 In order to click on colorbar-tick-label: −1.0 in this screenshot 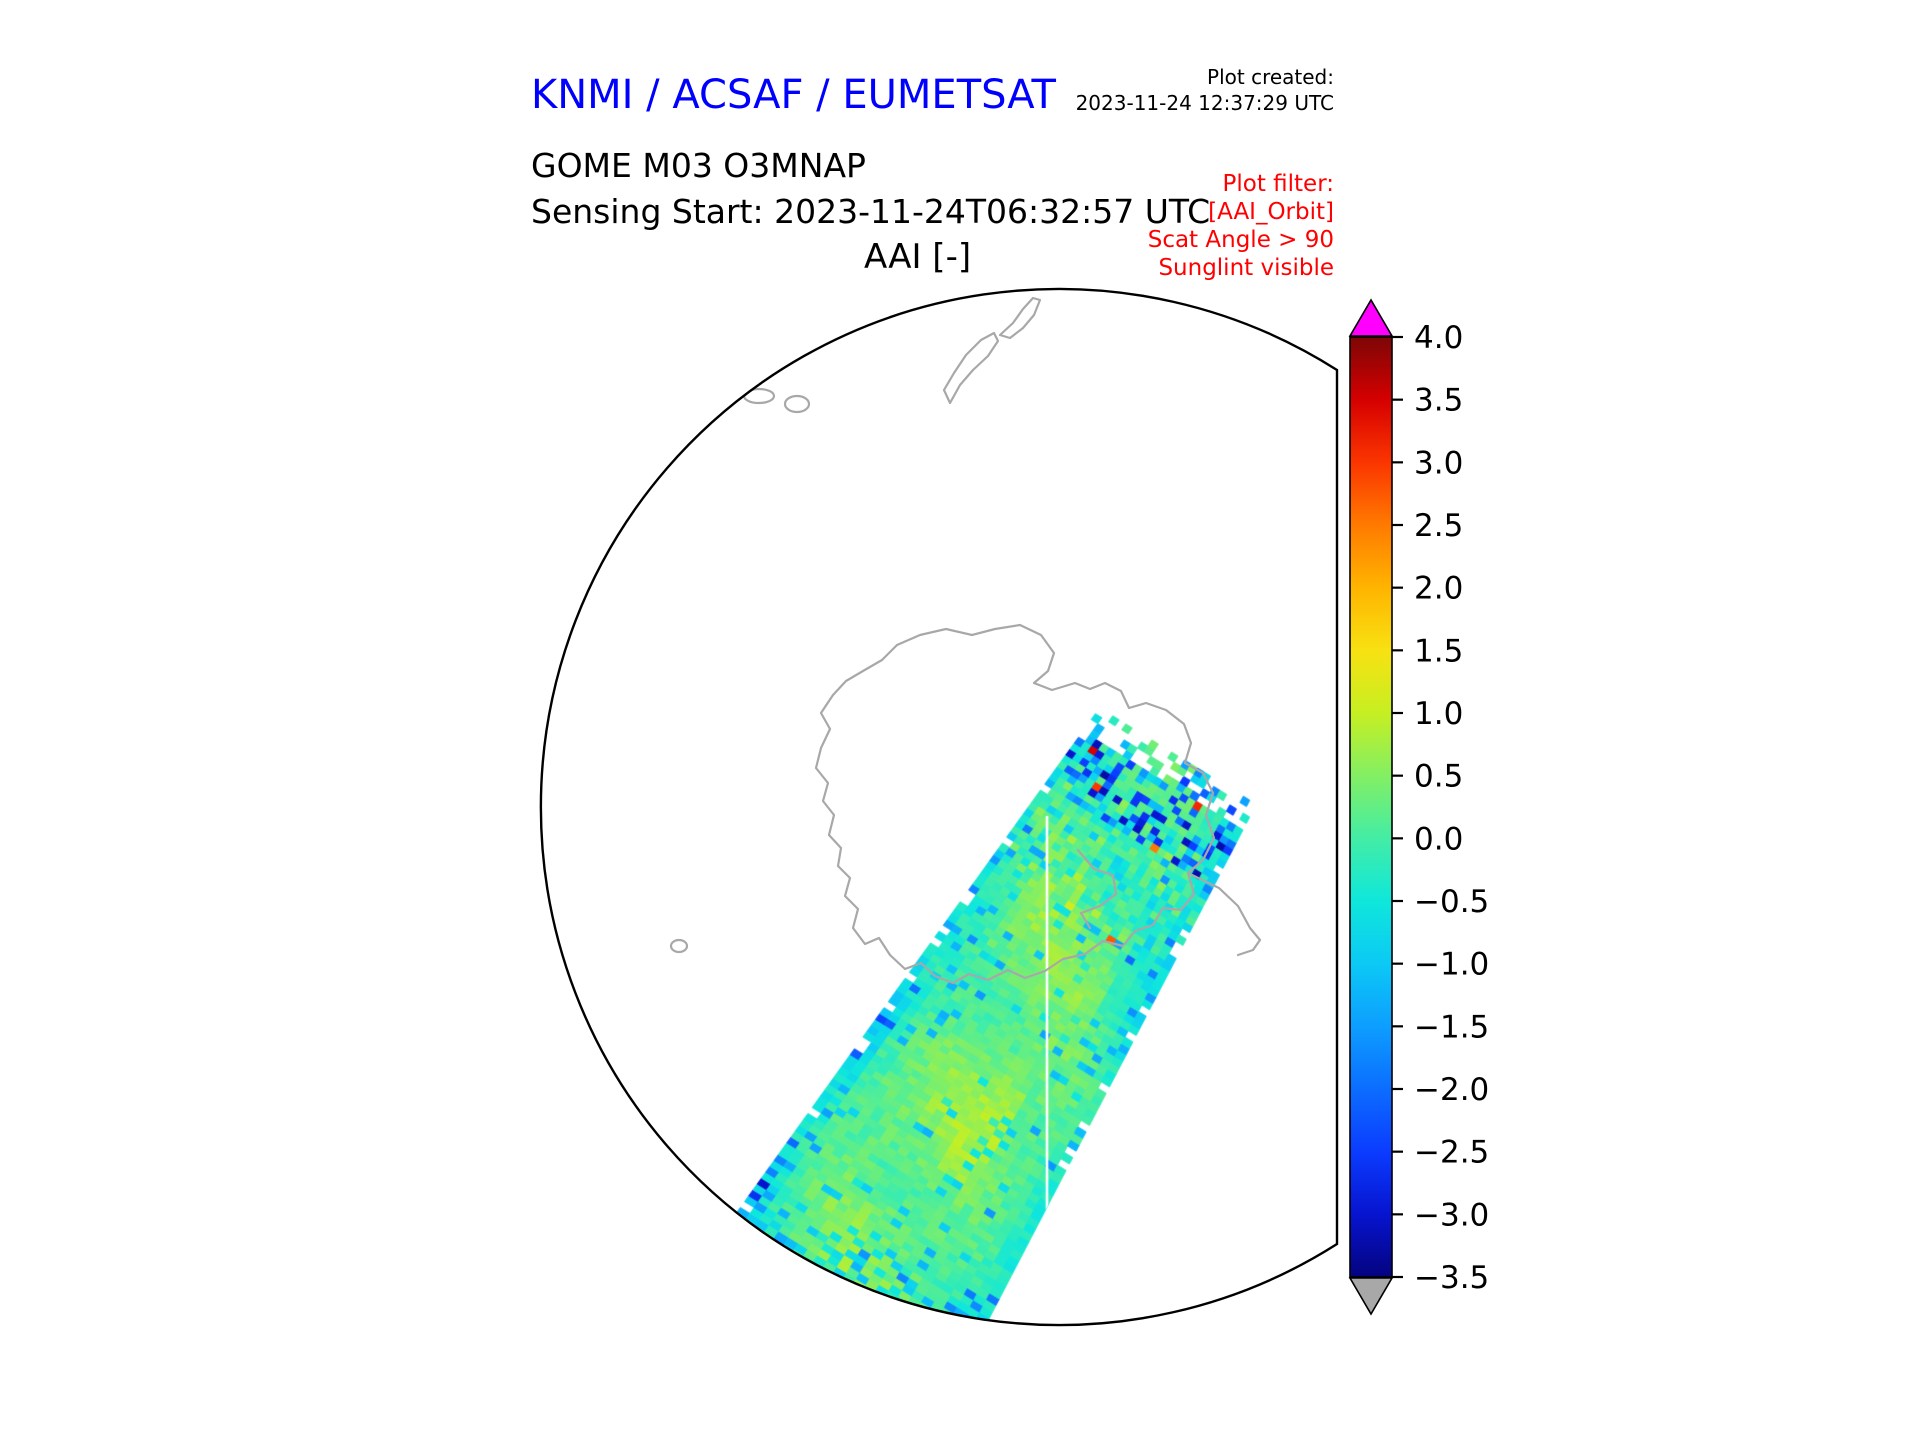, I will do `click(1451, 965)`.